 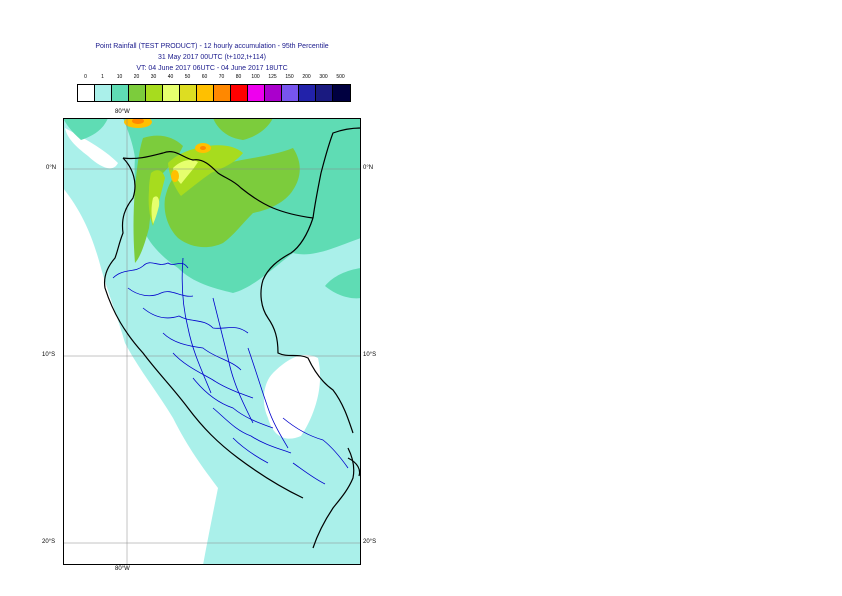 What do you see at coordinates (272, 77) in the screenshot?
I see `legend-tick-label: 125` at bounding box center [272, 77].